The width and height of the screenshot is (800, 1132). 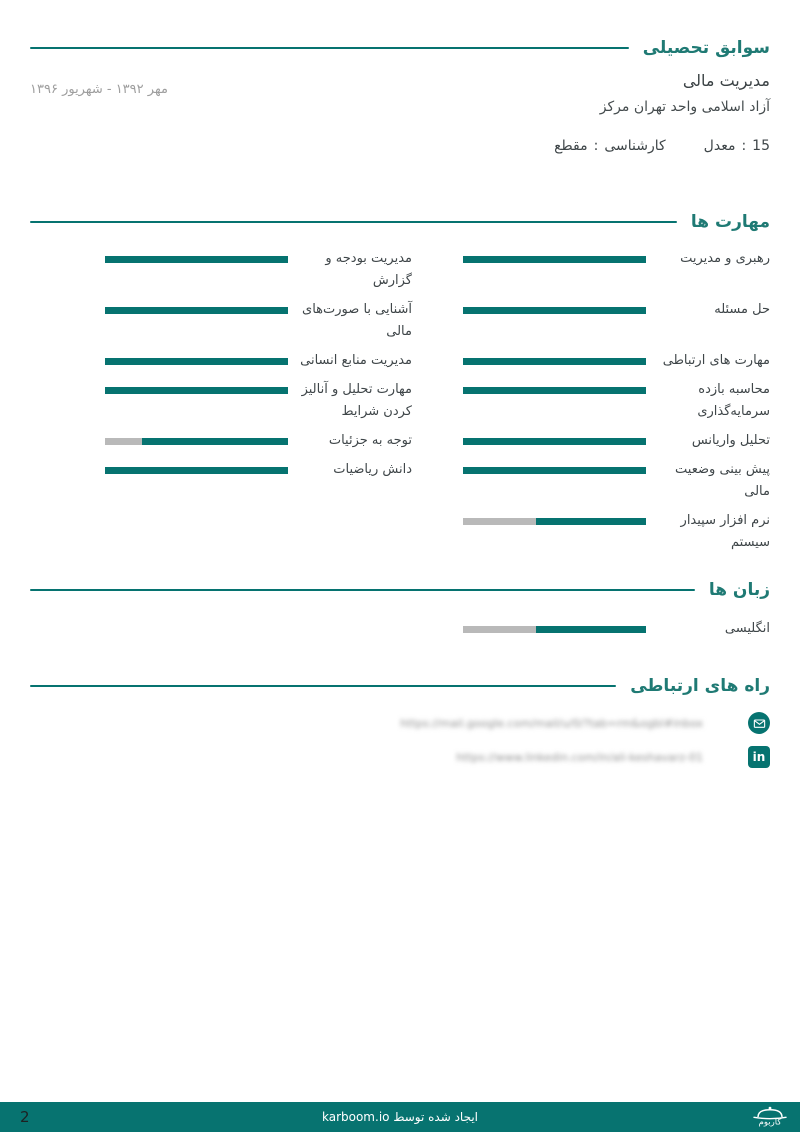 I want to click on skills-section-header: مهارت ها, so click(x=400, y=222).